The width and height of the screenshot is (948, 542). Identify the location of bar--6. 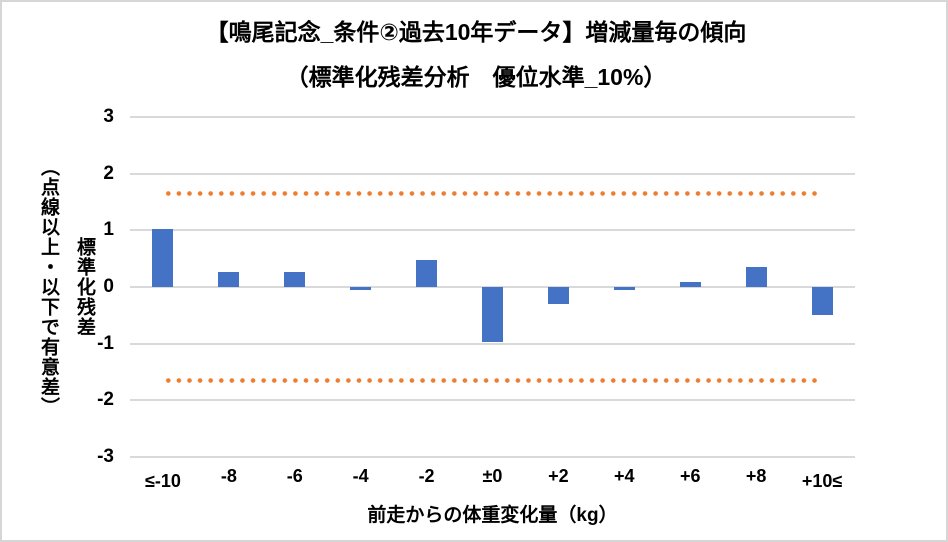
(295, 279).